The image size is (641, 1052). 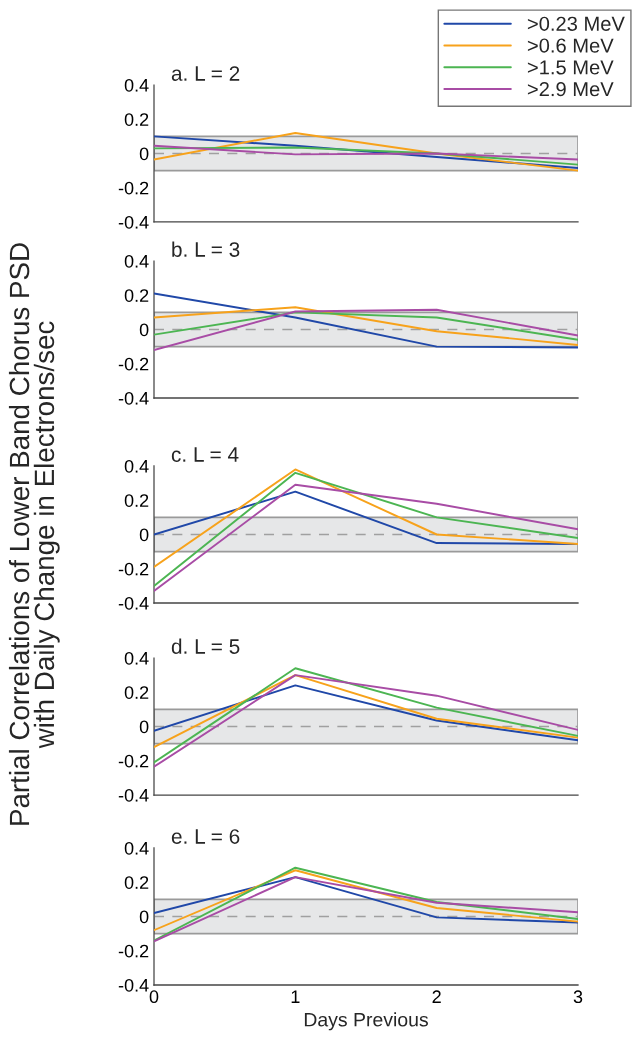 What do you see at coordinates (154, 997) in the screenshot?
I see `x-tick-label: 0` at bounding box center [154, 997].